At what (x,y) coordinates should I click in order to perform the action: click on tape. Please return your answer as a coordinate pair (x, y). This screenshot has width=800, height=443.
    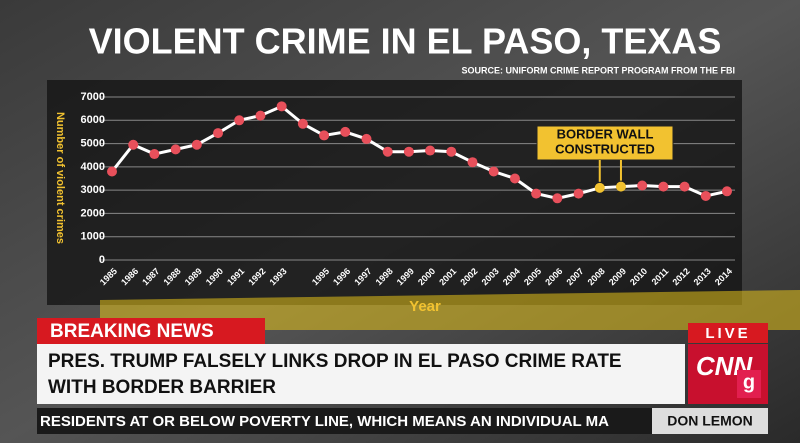
    Looking at the image, I should click on (450, 310).